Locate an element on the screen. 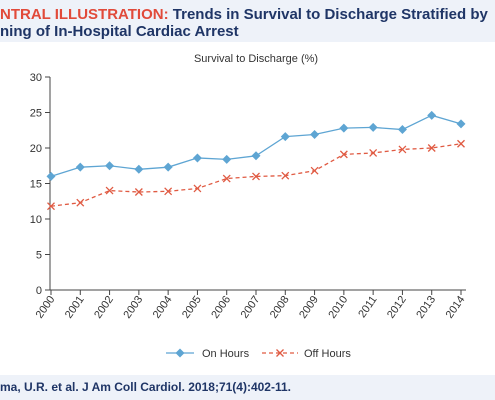 This screenshot has width=495, height=400. x-tick-label: 2005 is located at coordinates (192, 307).